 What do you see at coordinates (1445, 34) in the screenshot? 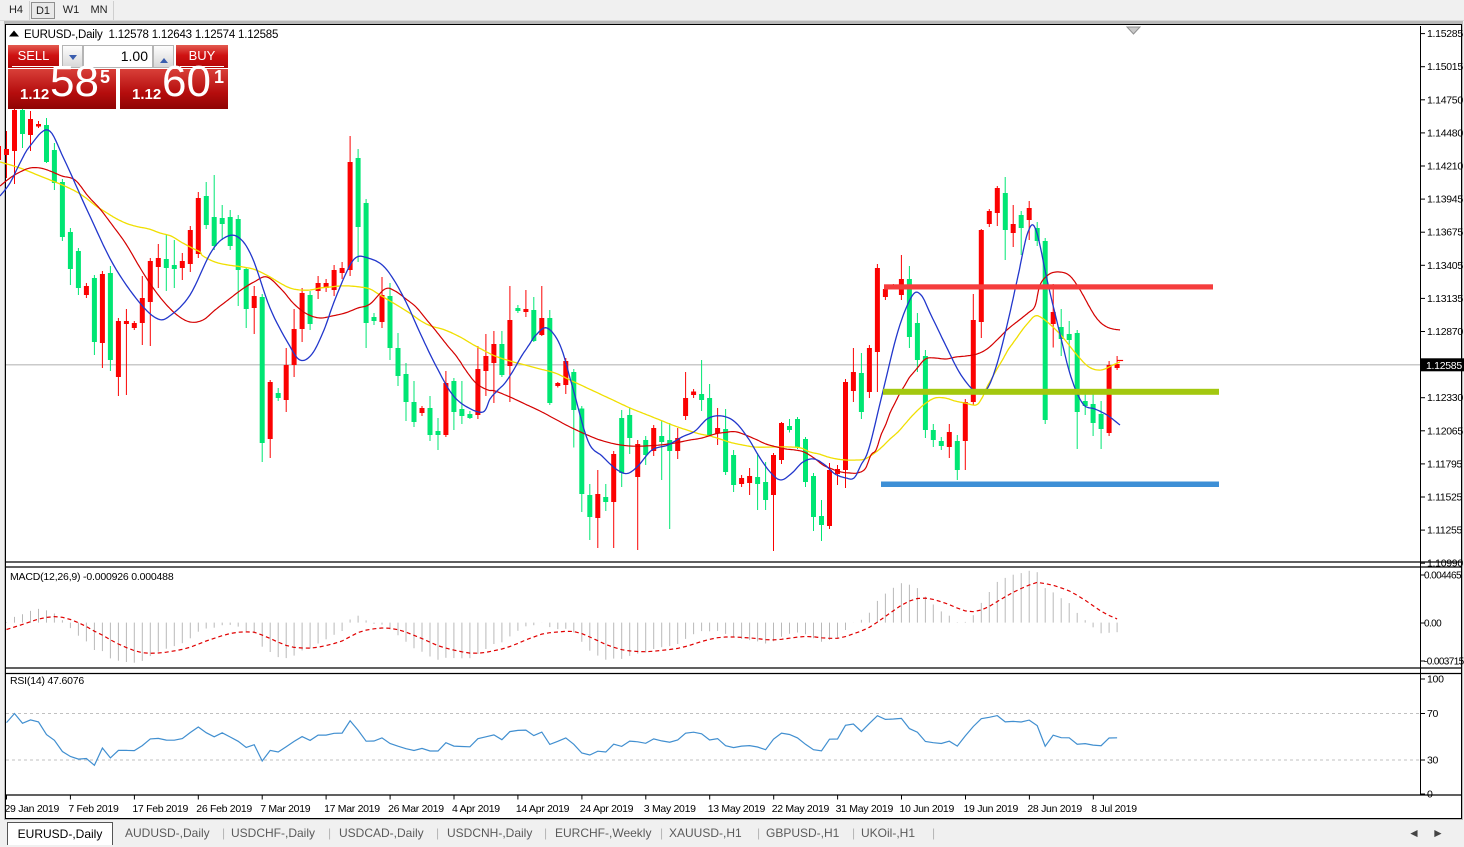
I see `svg-text: 1.15285` at bounding box center [1445, 34].